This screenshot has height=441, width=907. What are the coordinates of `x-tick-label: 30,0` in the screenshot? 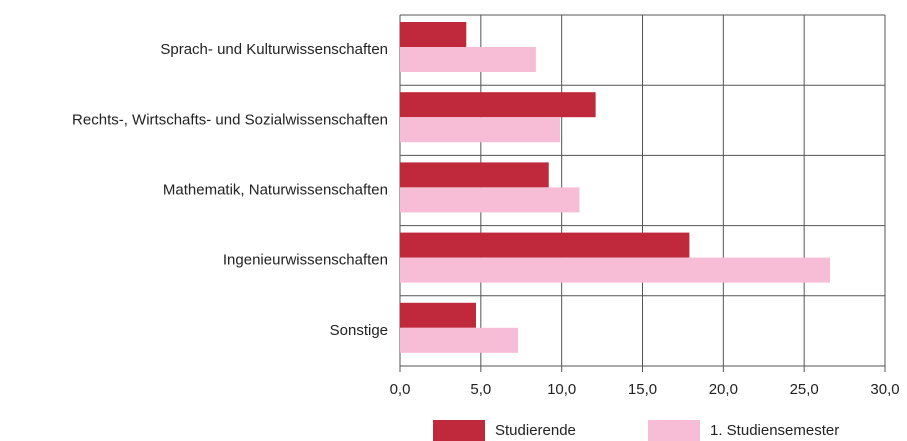 It's located at (884, 389).